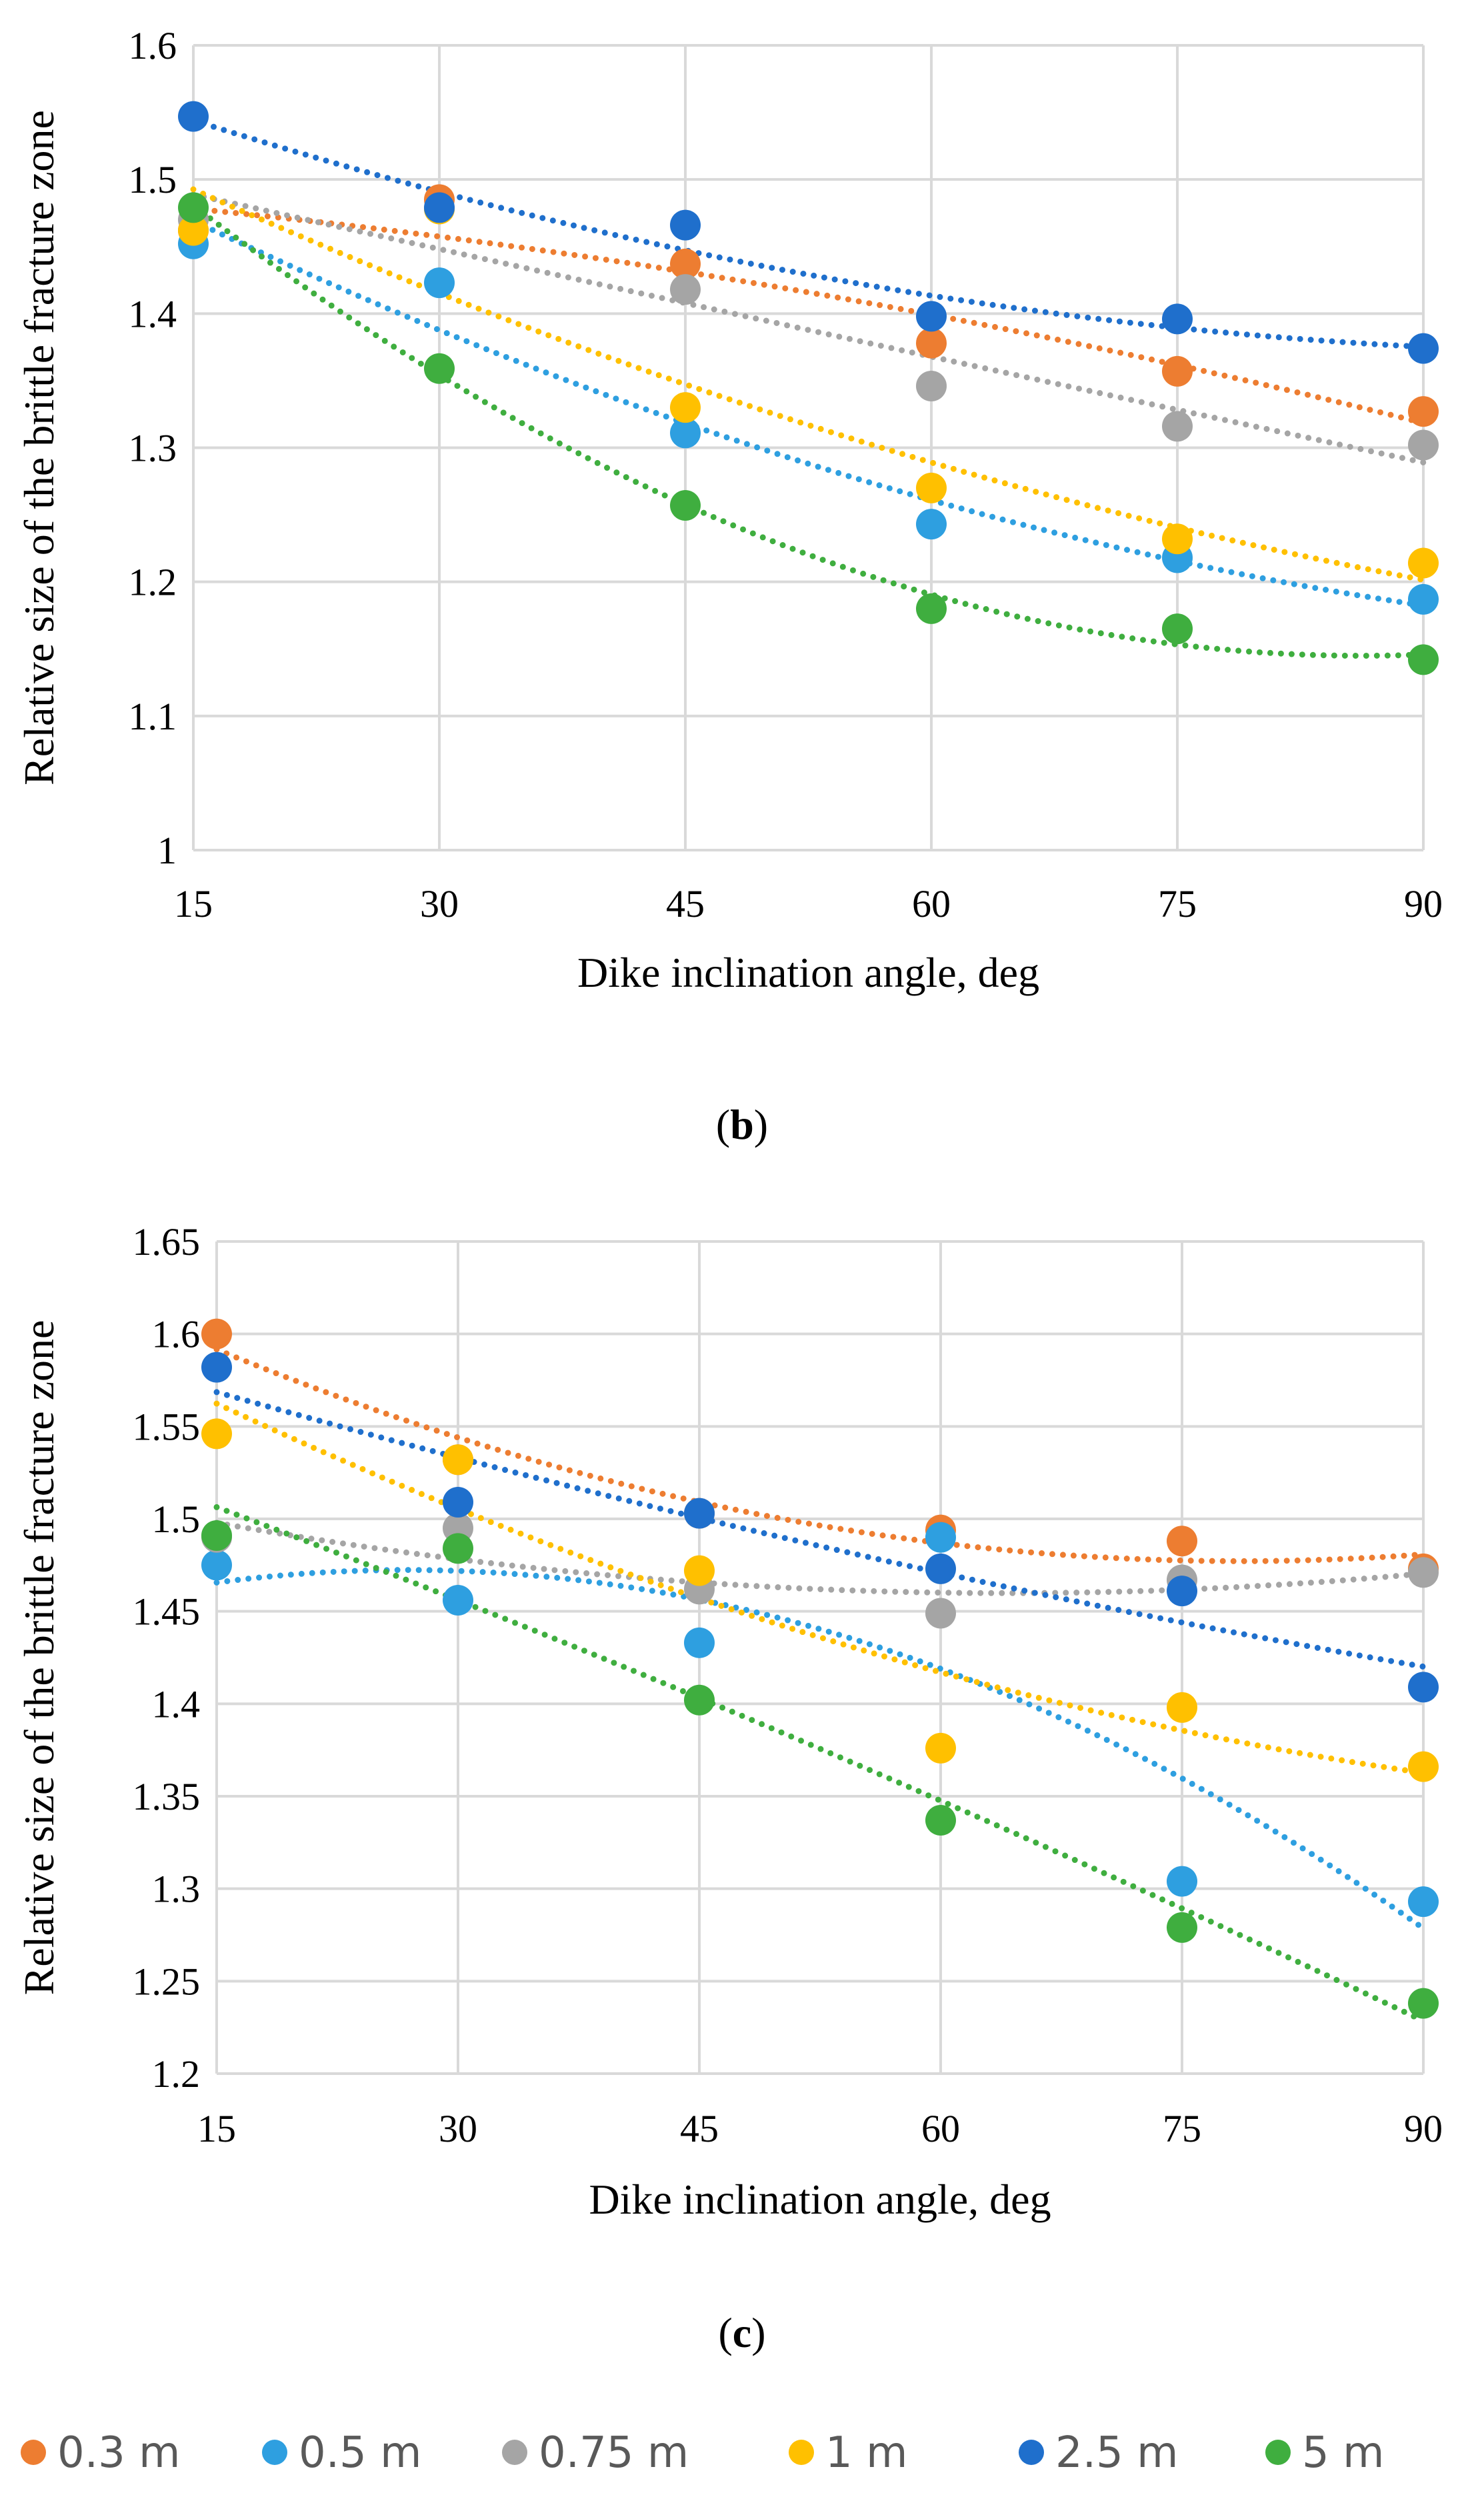 The image size is (1484, 2507). I want to click on legend-label: 5 m, so click(1343, 2453).